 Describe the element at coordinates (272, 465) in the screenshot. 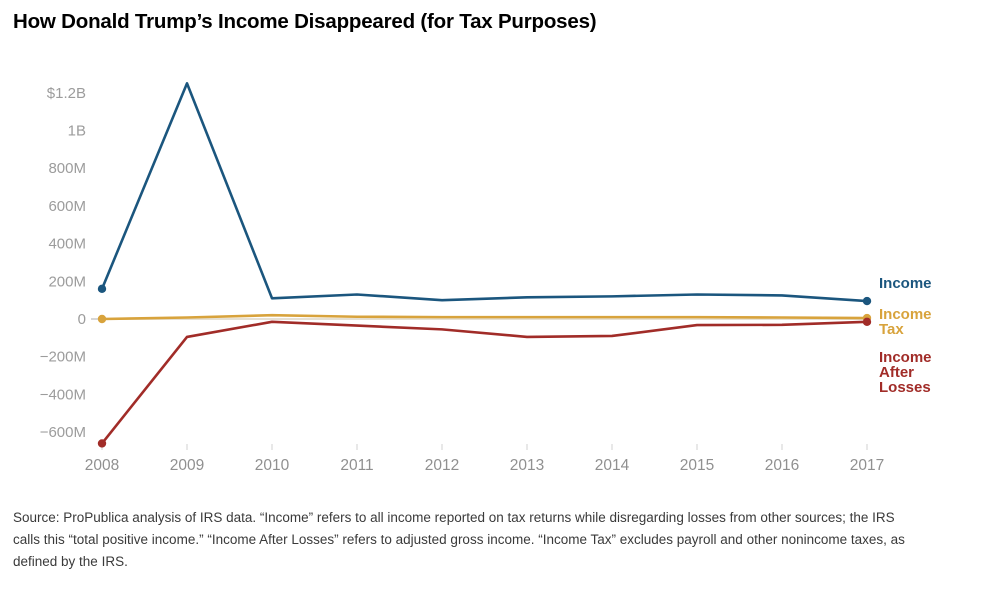

I see `x-axis-label: 2010` at that location.